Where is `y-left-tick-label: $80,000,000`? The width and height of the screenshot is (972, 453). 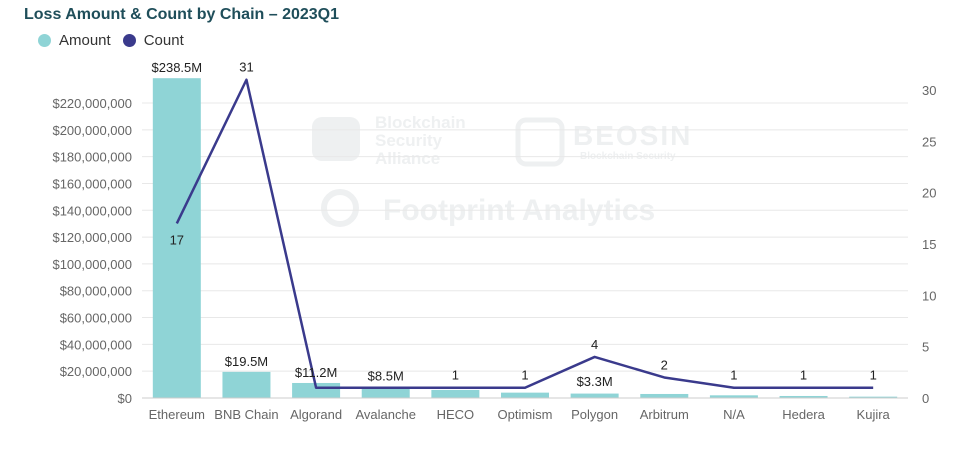 y-left-tick-label: $80,000,000 is located at coordinates (96, 291).